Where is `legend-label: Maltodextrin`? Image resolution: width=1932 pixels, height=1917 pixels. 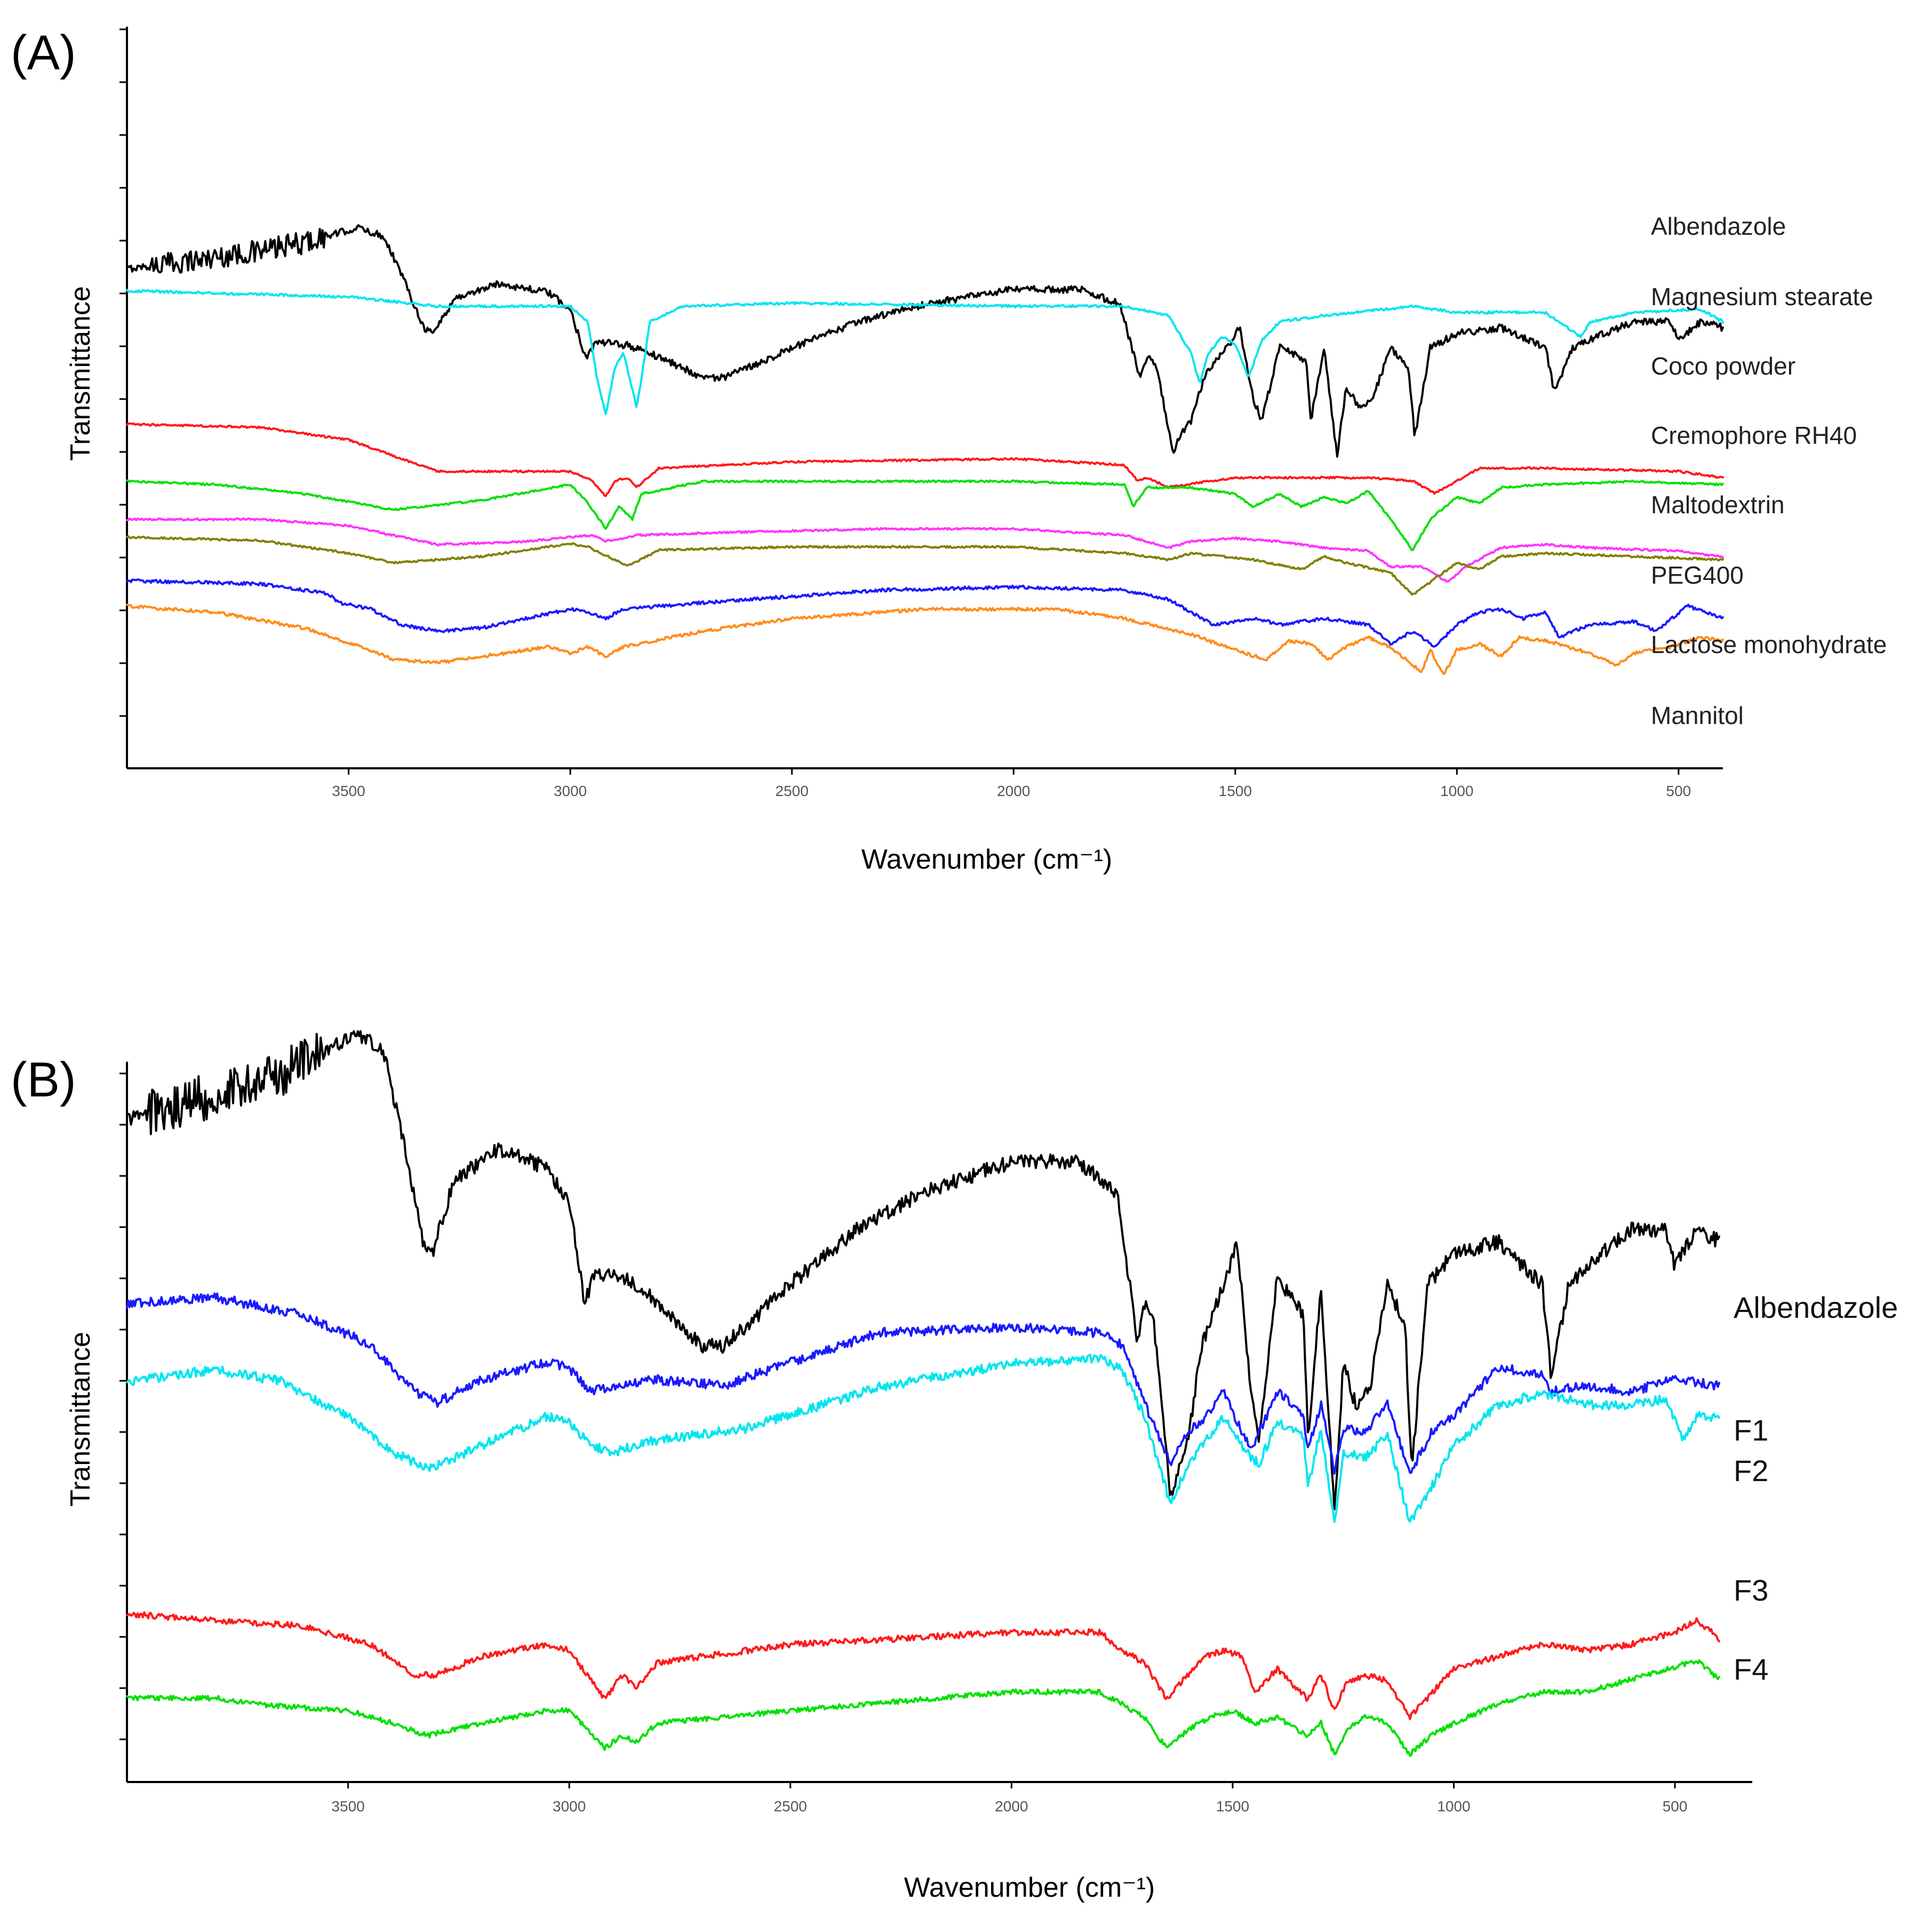 legend-label: Maltodextrin is located at coordinates (1718, 505).